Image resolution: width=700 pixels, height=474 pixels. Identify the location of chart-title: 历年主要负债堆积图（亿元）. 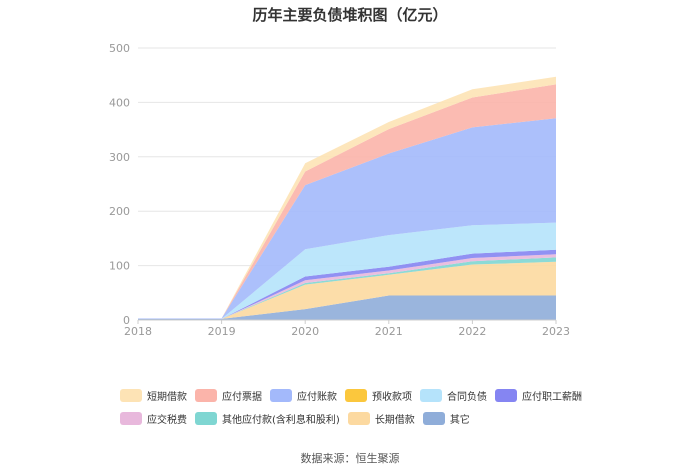
(350, 15).